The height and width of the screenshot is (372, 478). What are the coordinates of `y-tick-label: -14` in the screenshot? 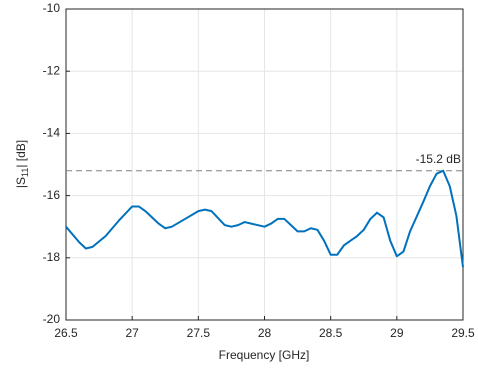 It's located at (52, 133).